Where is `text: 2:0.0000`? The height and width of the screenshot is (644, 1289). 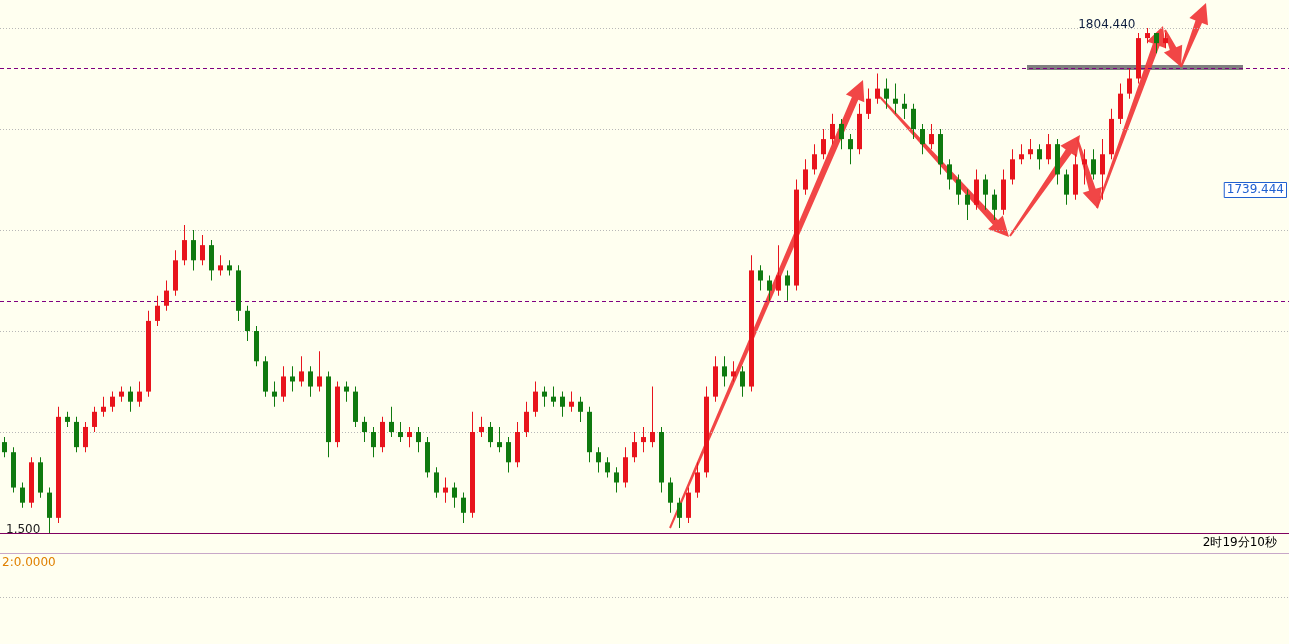 text: 2:0.0000 is located at coordinates (29, 562).